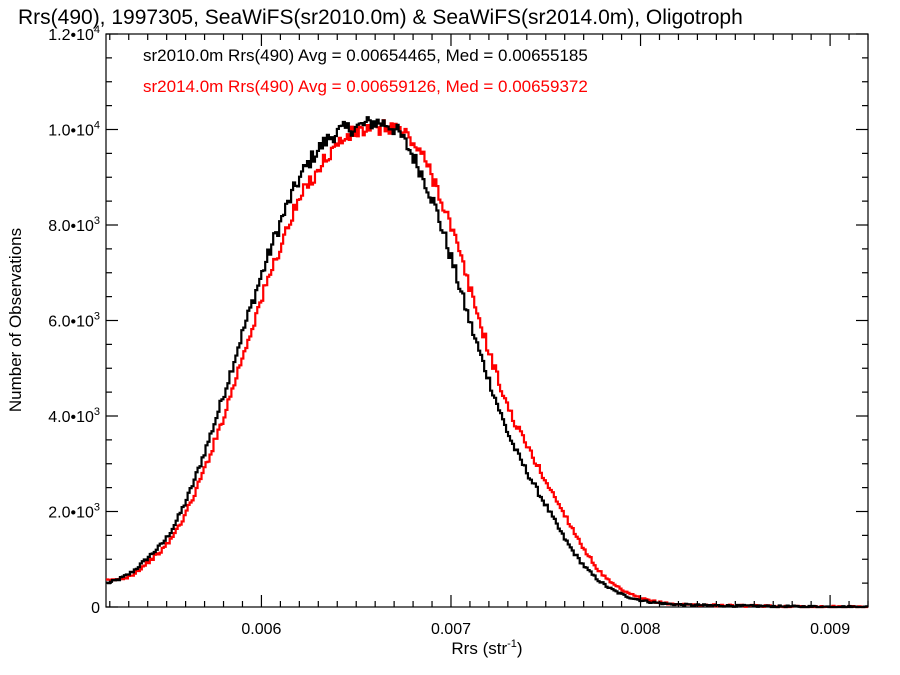  I want to click on y-tick-label: 2.0•103, so click(74, 512).